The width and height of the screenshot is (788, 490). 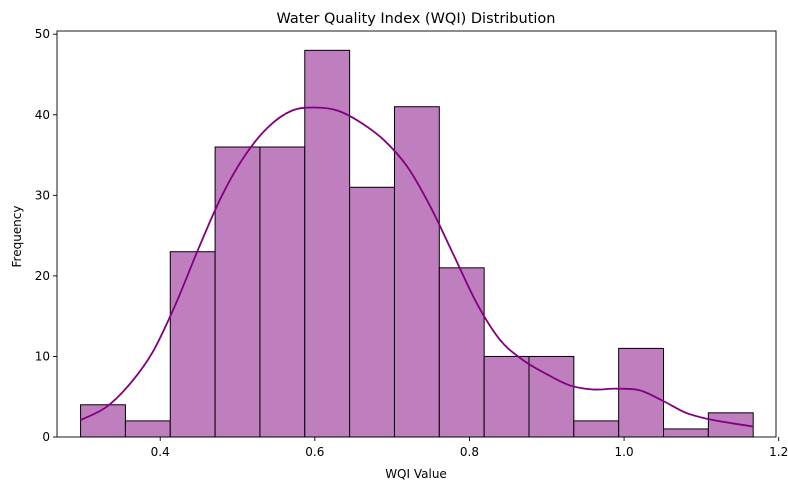 What do you see at coordinates (42, 115) in the screenshot?
I see `y-tick-label: 40` at bounding box center [42, 115].